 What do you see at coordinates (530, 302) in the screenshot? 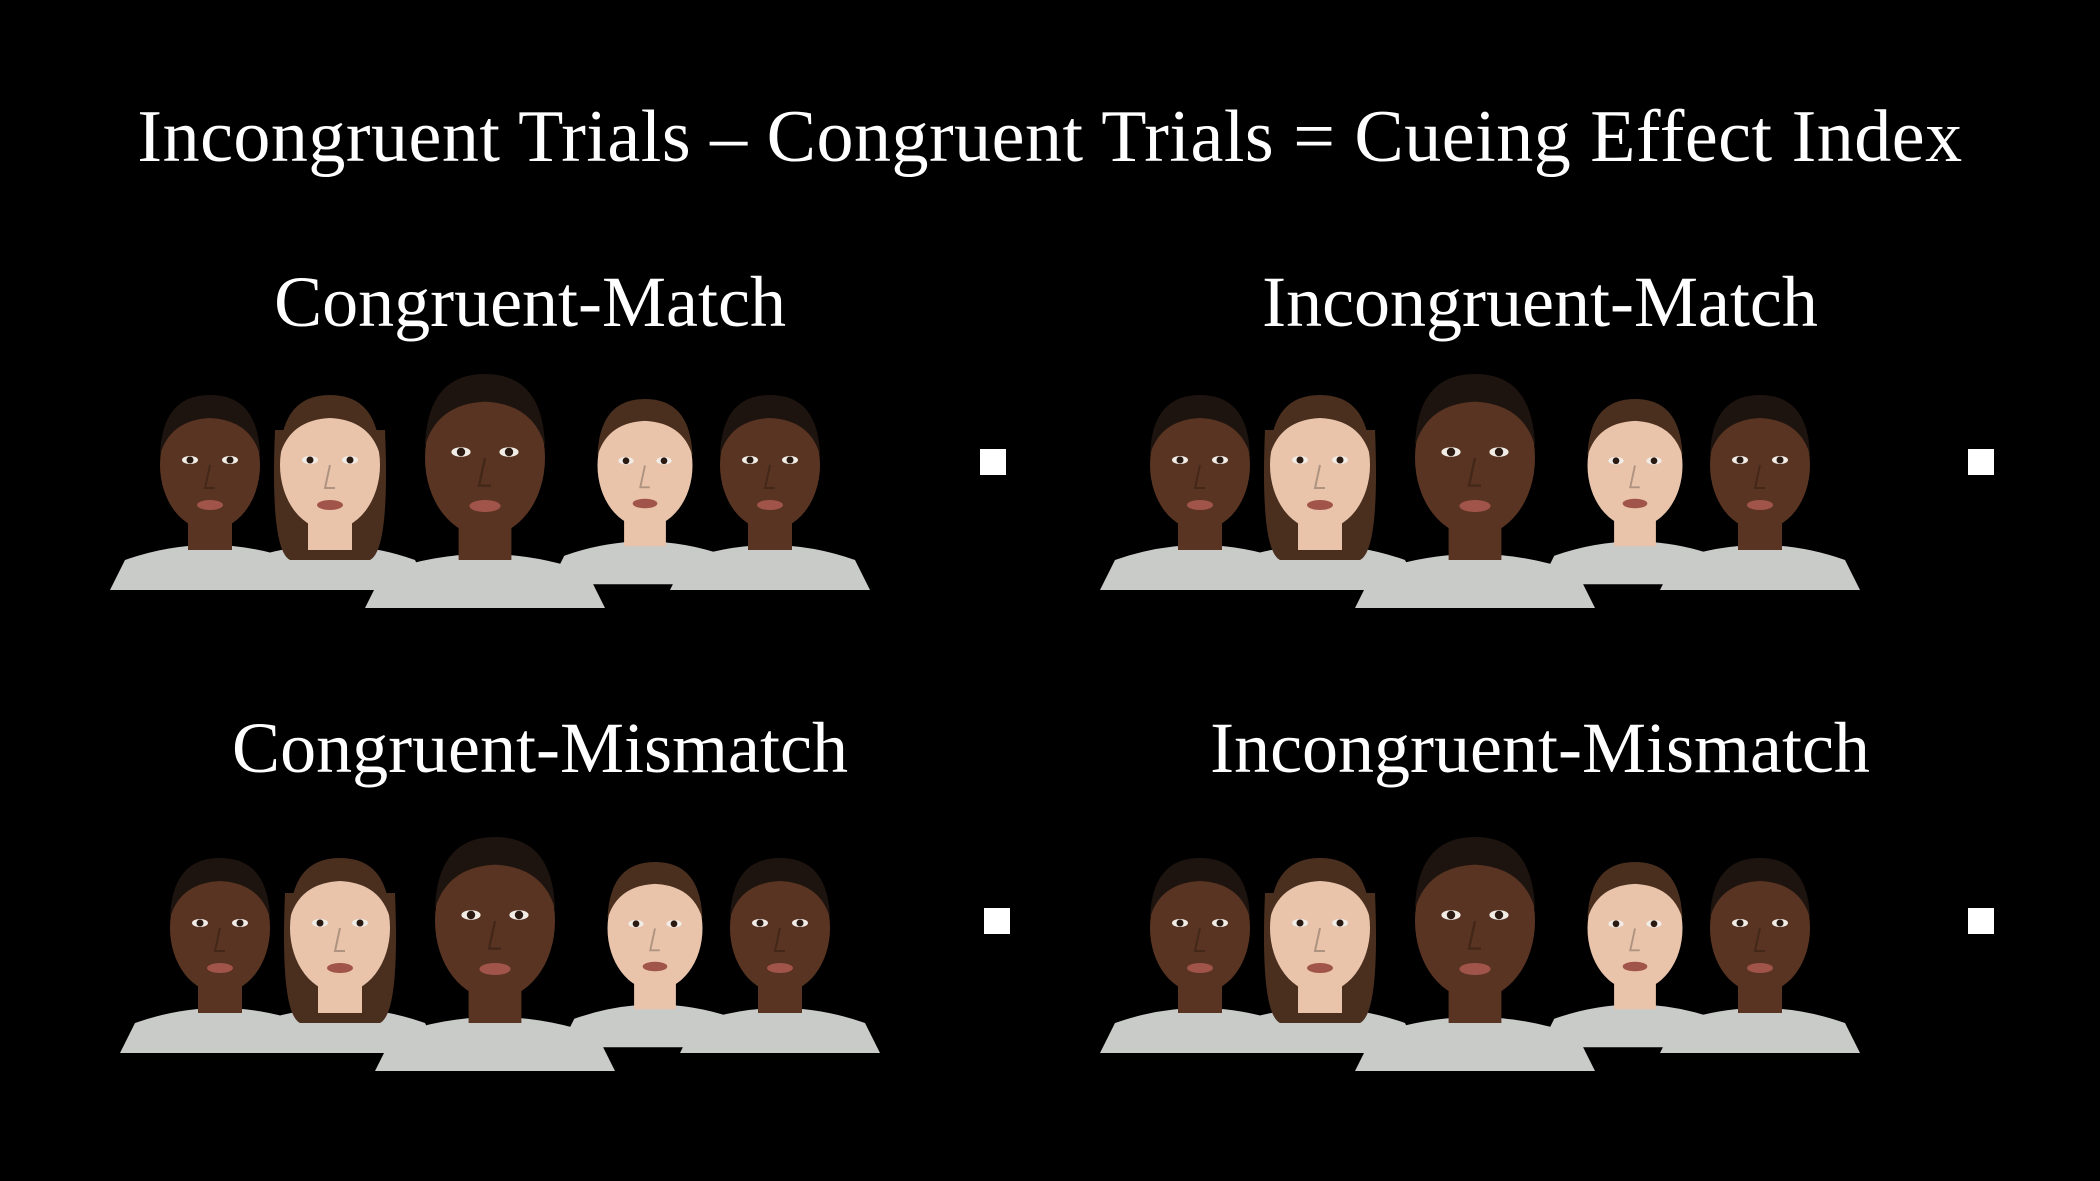
I see `panel-label: Congruent-Match` at bounding box center [530, 302].